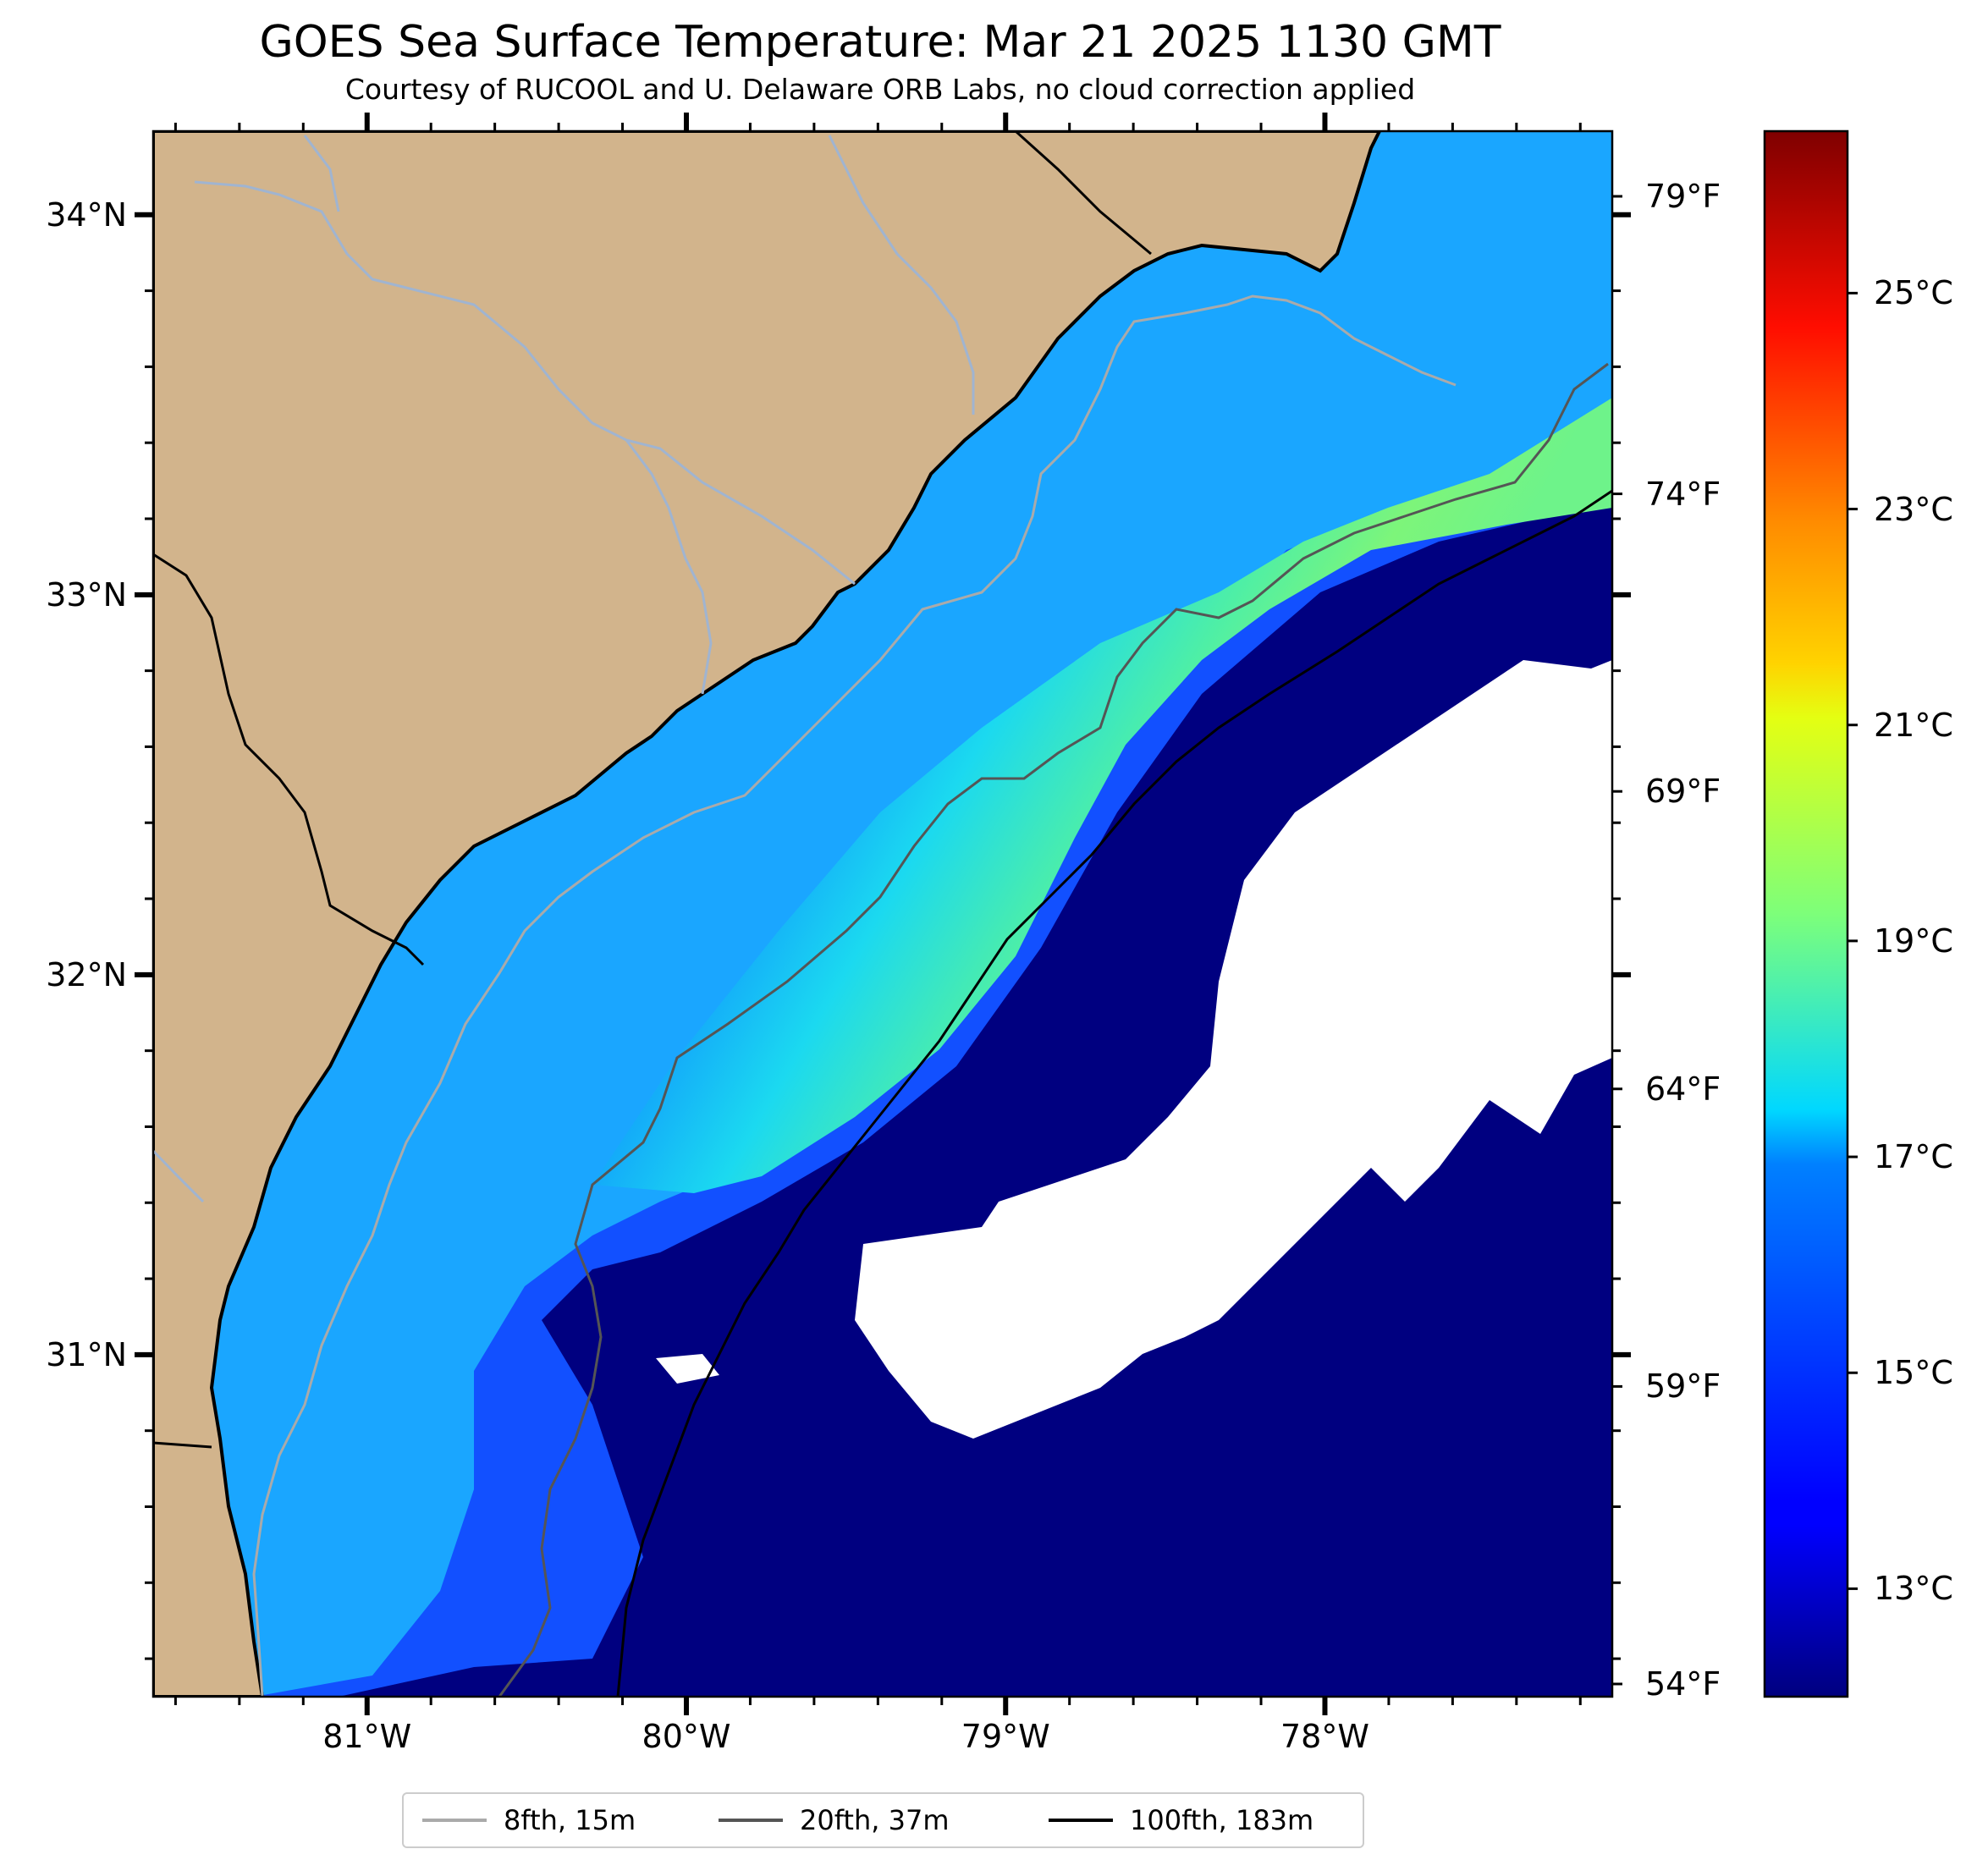 Image resolution: width=1988 pixels, height=1871 pixels. Describe the element at coordinates (1683, 1684) in the screenshot. I see `fahrenheit-label: 54°F` at that location.